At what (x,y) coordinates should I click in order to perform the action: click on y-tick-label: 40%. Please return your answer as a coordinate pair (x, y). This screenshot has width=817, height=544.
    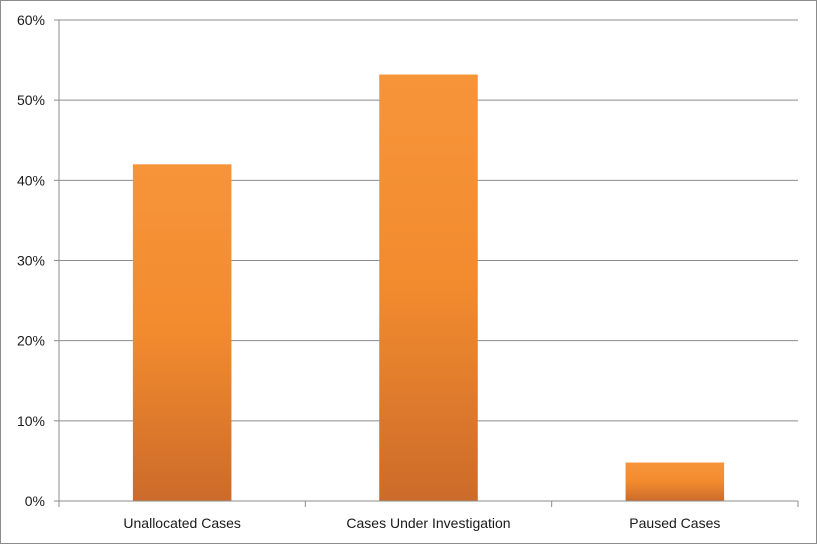
    Looking at the image, I should click on (31, 180).